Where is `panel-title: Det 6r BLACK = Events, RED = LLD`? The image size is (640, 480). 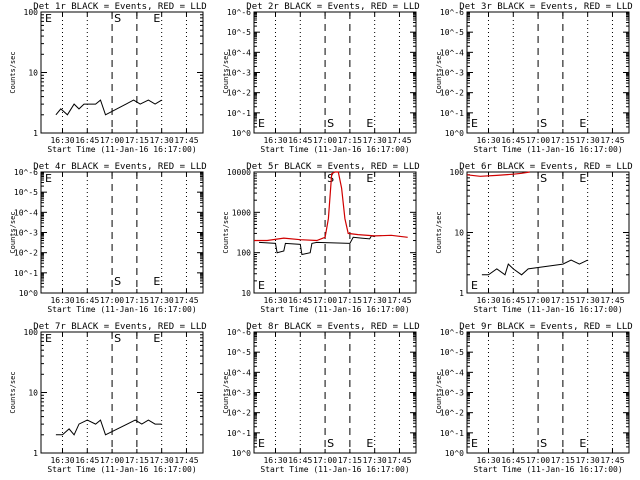 panel-title: Det 6r BLACK = Events, RED = LLD is located at coordinates (545, 167).